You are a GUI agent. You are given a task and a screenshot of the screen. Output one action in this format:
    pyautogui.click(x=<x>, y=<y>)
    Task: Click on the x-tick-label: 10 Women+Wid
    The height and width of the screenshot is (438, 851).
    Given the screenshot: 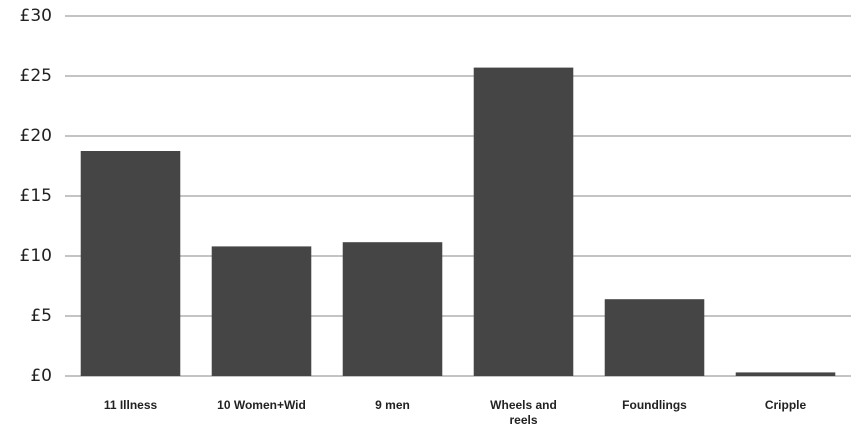 What is the action you would take?
    pyautogui.click(x=261, y=405)
    